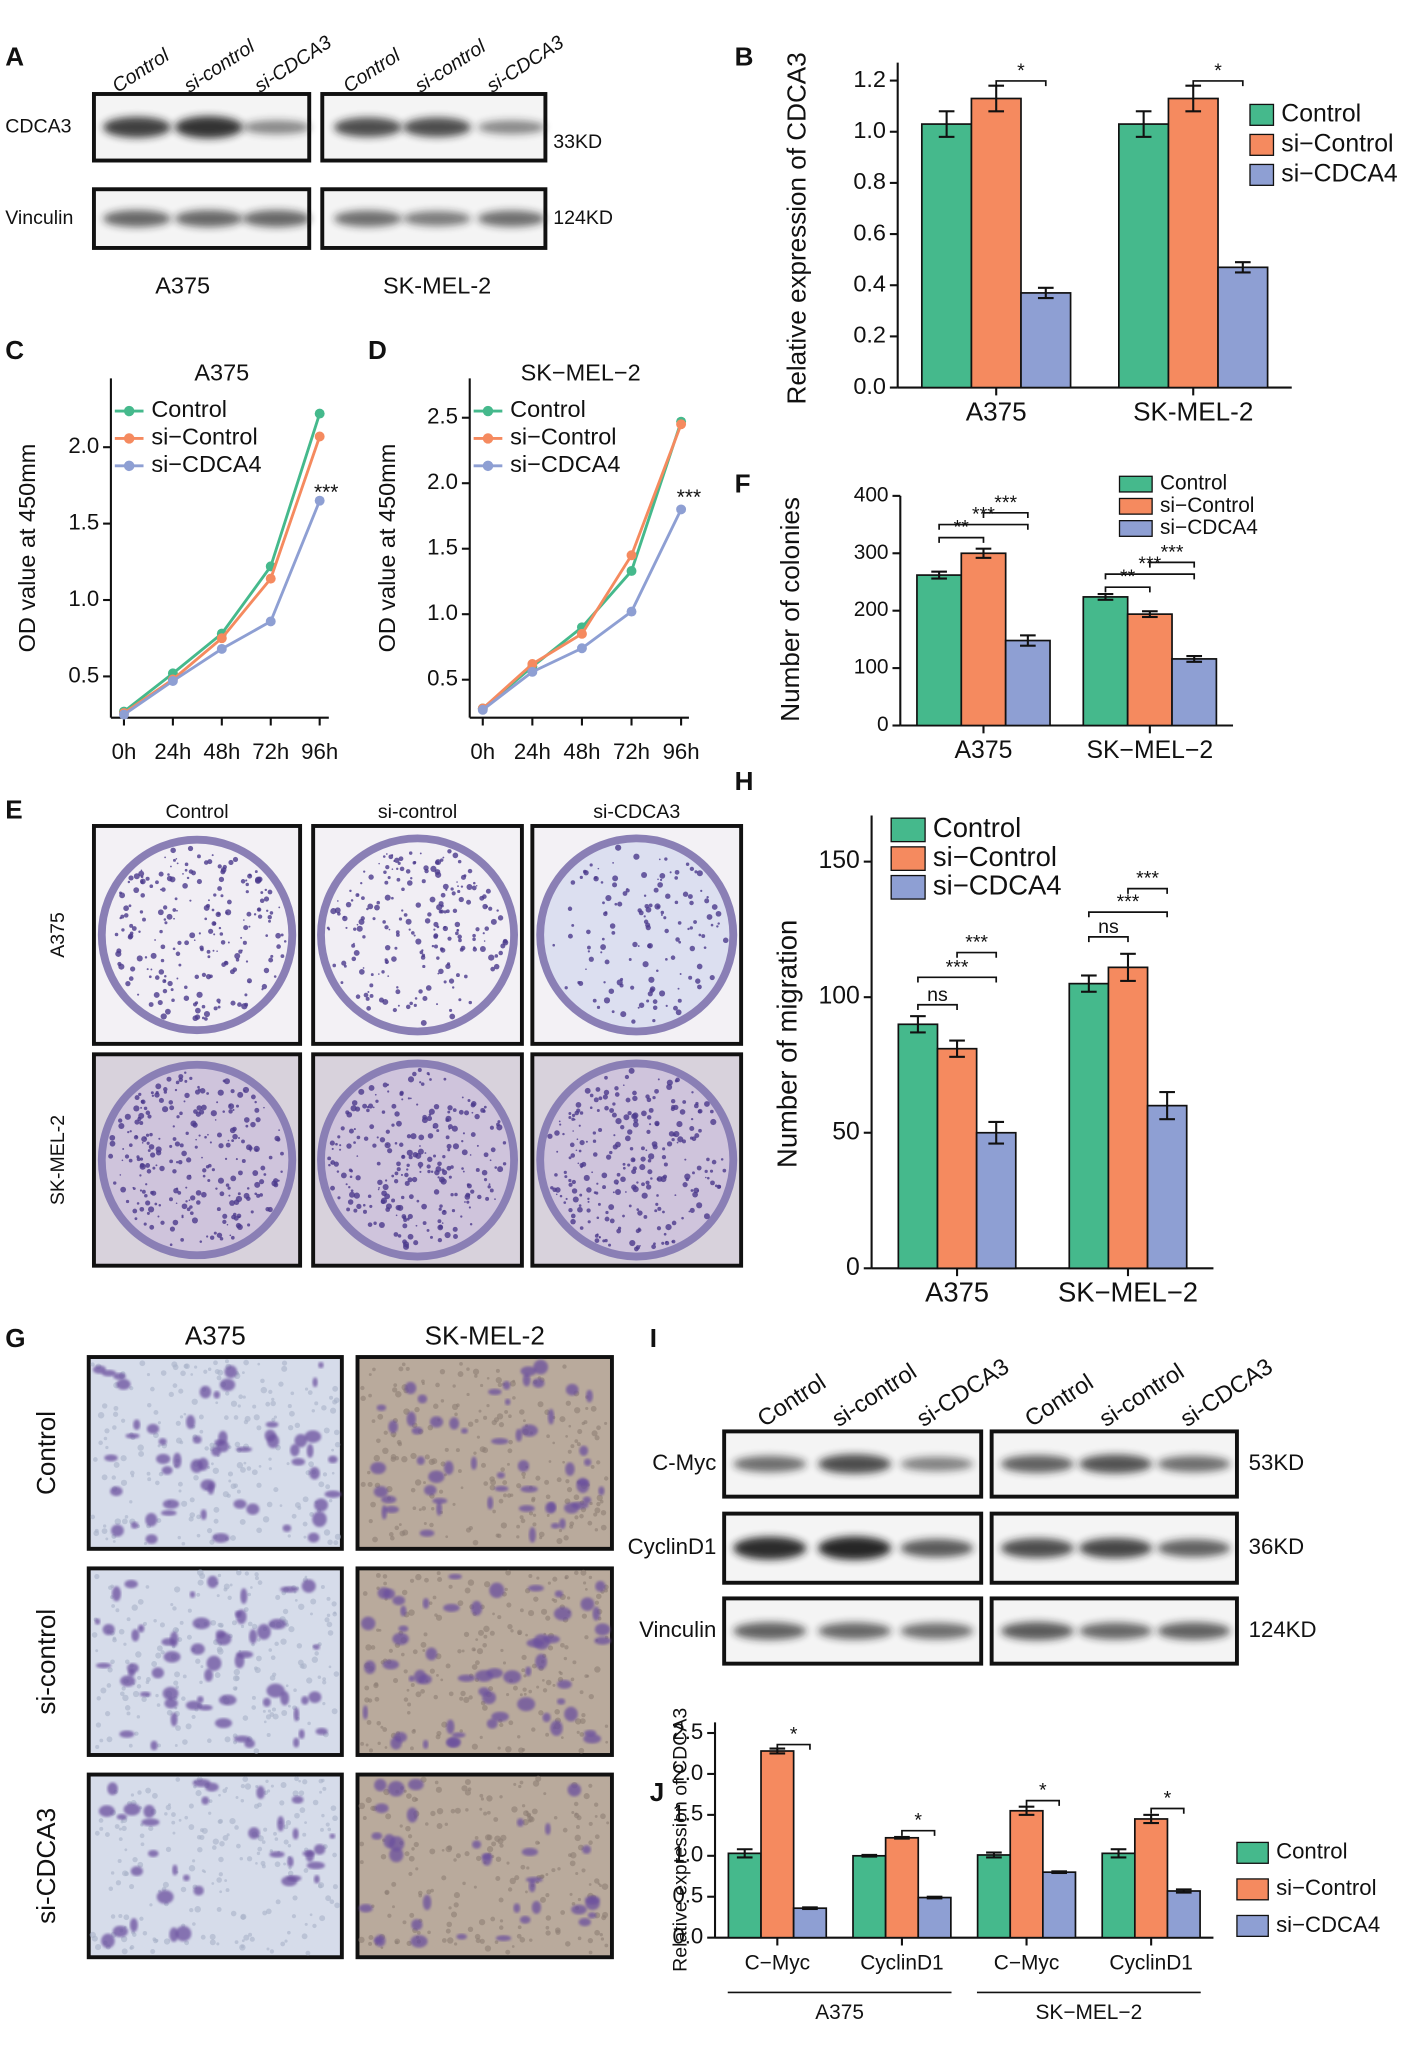 The image size is (1417, 2046). Describe the element at coordinates (908, 830) in the screenshot. I see `legend-swatch` at that location.